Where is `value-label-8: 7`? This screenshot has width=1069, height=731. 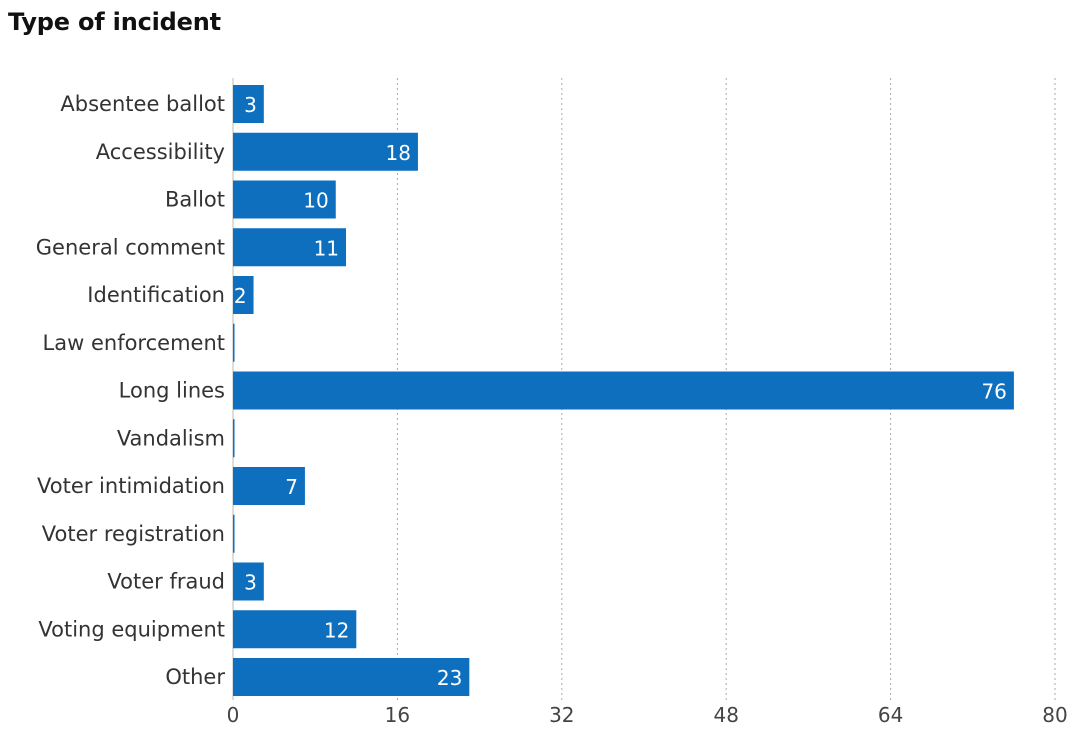 value-label-8: 7 is located at coordinates (291, 487).